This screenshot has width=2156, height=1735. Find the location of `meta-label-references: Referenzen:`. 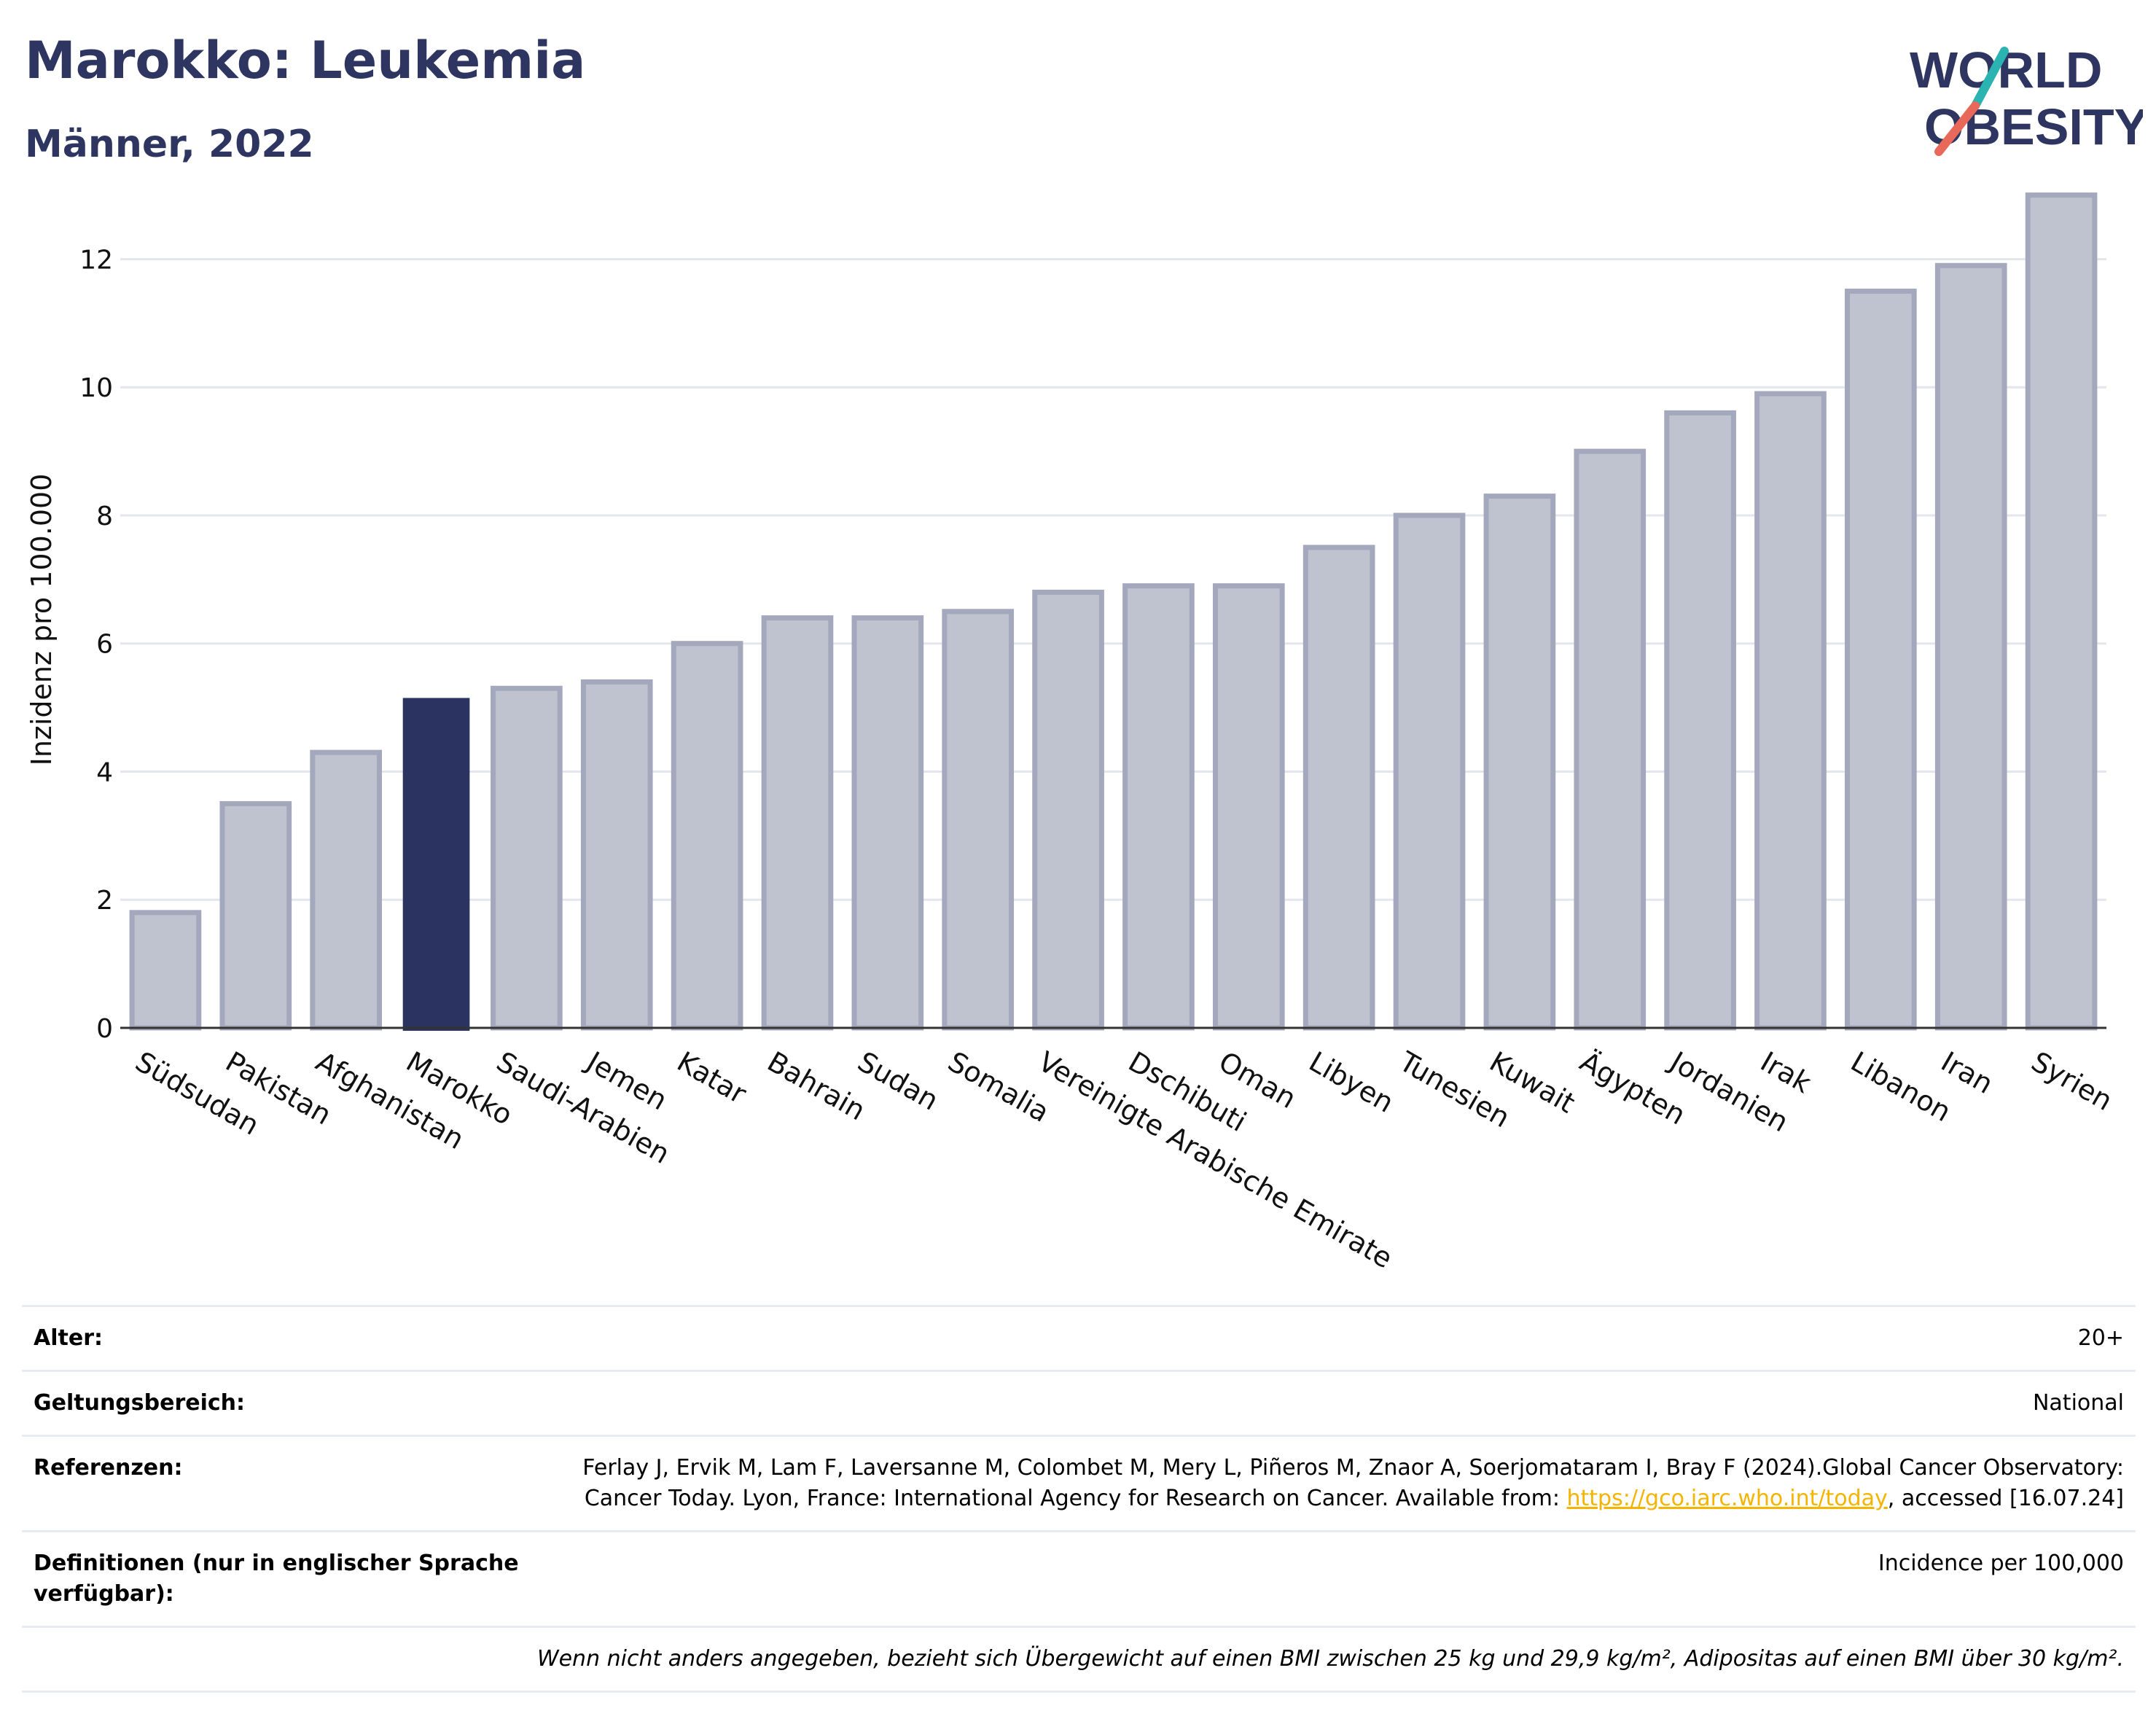

meta-label-references: Referenzen: is located at coordinates (109, 1468).